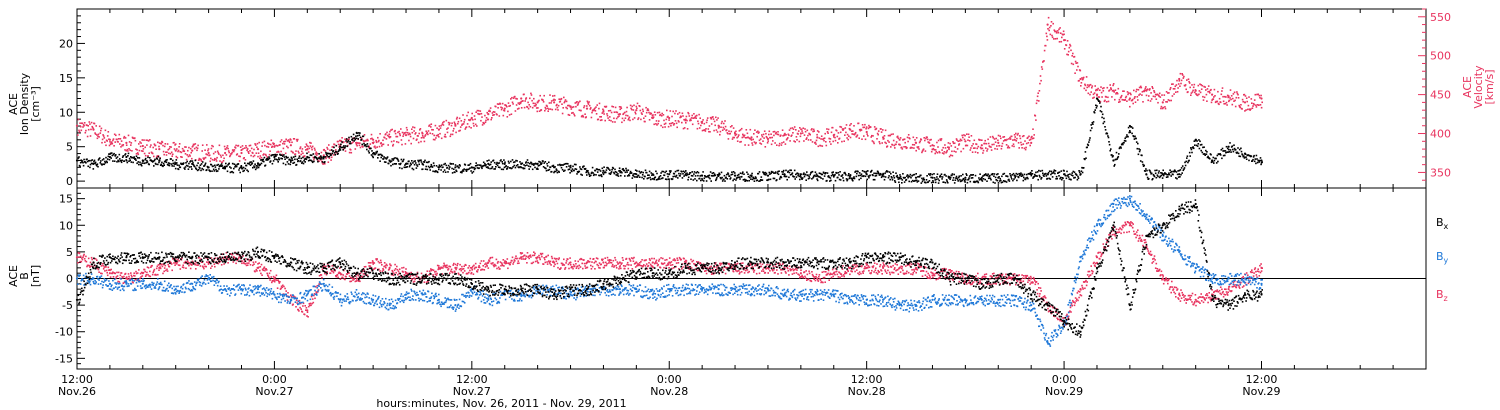  What do you see at coordinates (356, 132) in the screenshot?
I see `density-series-sample` at bounding box center [356, 132].